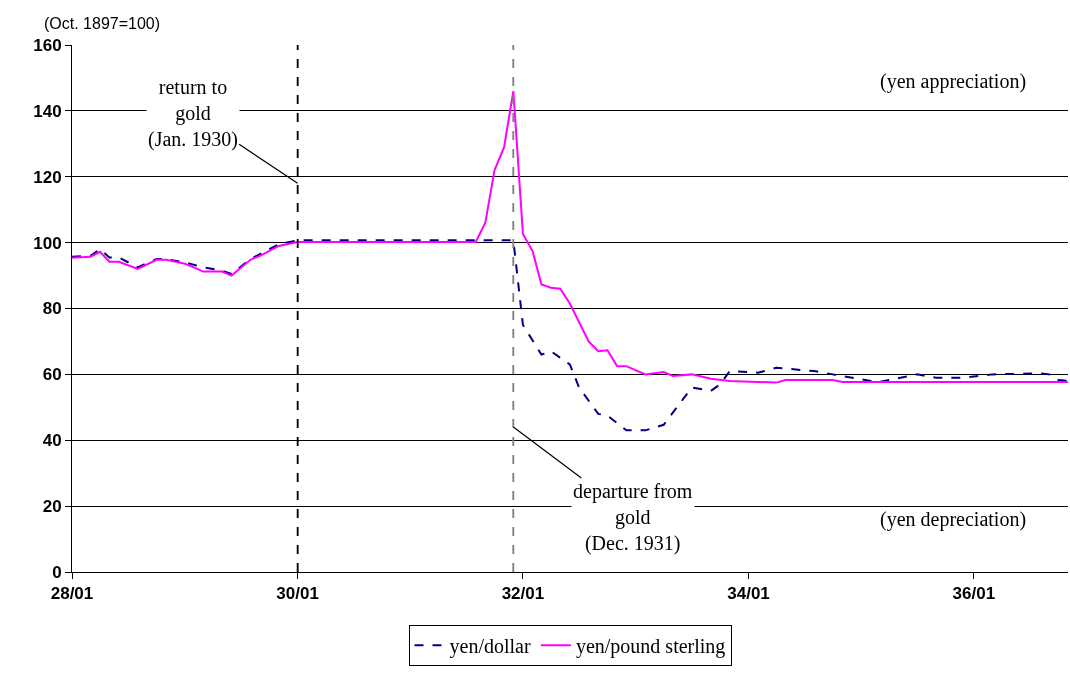 The width and height of the screenshot is (1070, 677). Describe the element at coordinates (953, 519) in the screenshot. I see `annotation: (yen depreciation)` at that location.